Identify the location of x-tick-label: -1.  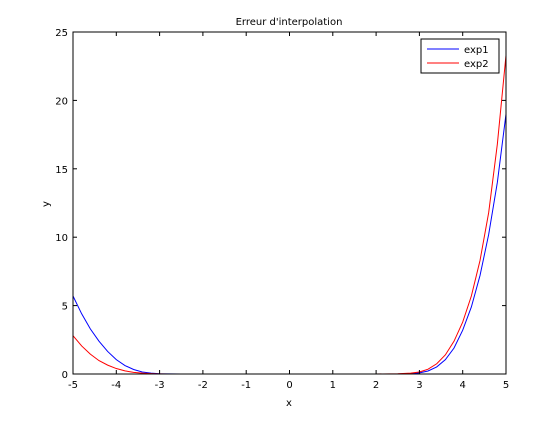
(246, 385).